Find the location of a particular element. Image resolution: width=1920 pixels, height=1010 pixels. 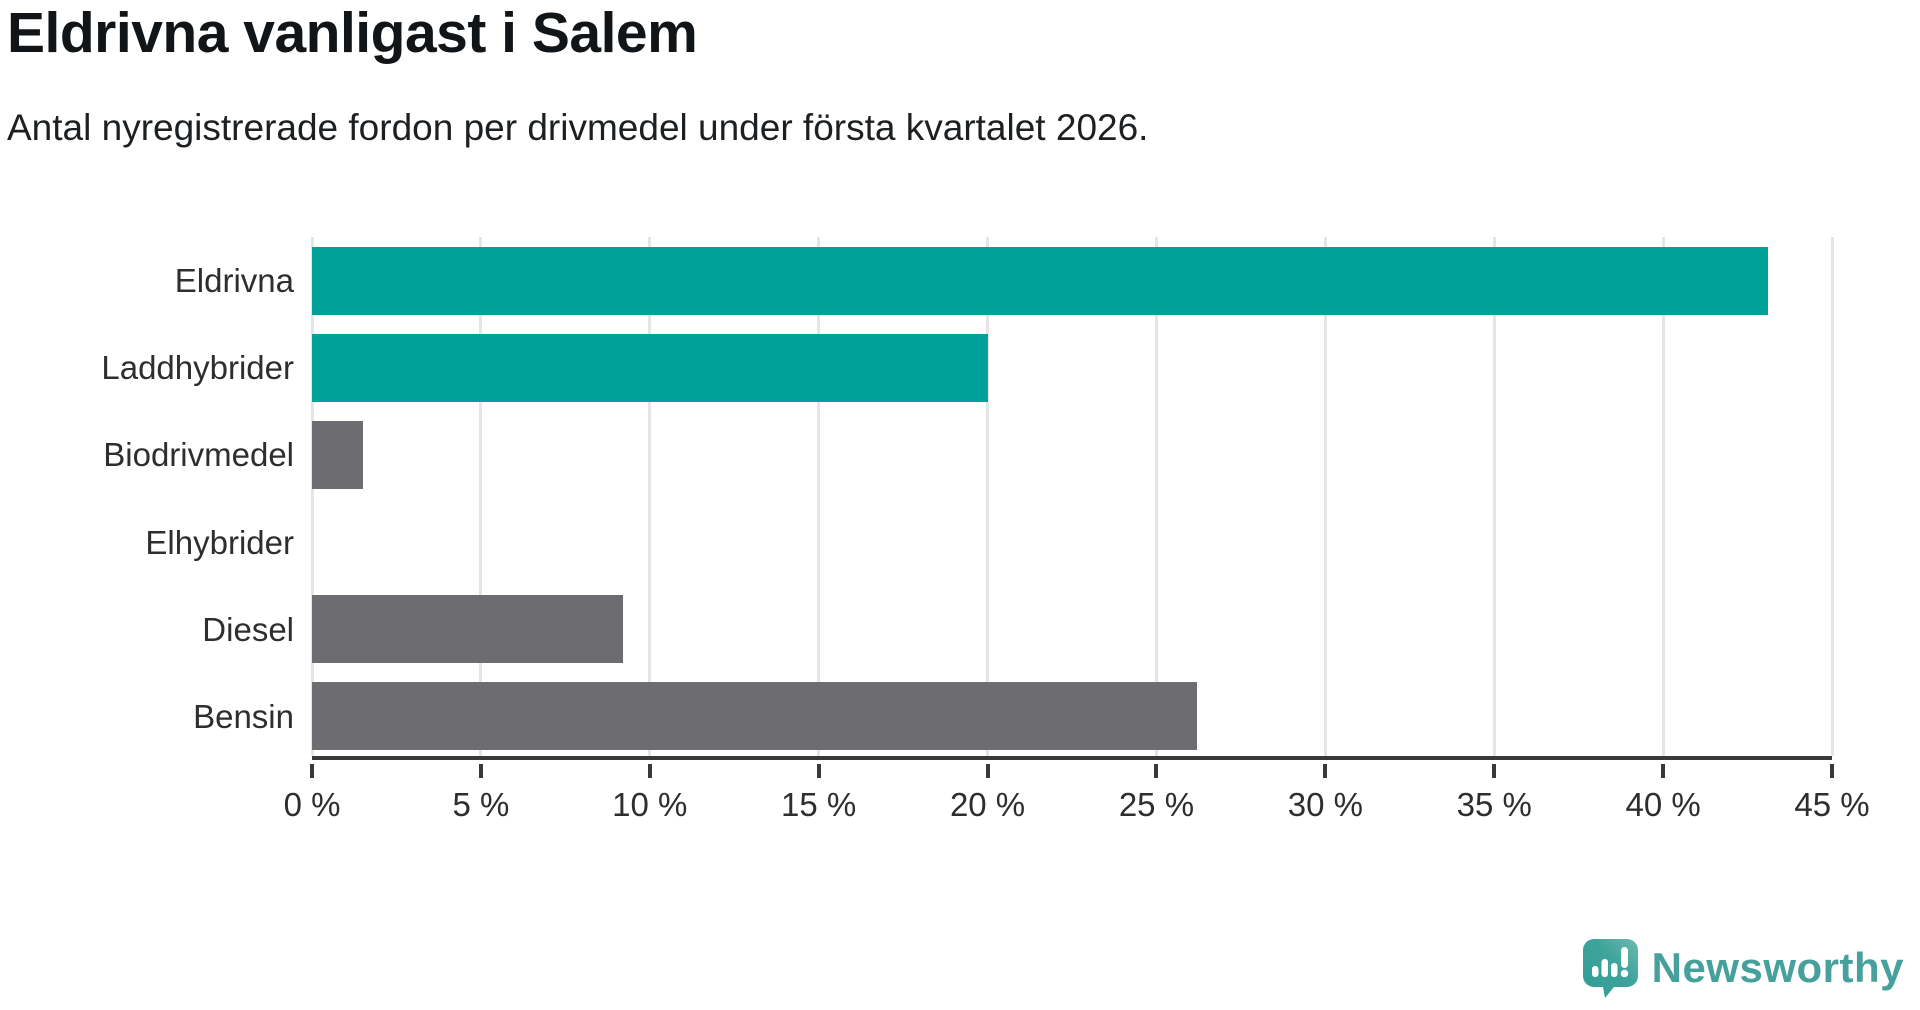

category-label: Biodrivmedel is located at coordinates (198, 455).